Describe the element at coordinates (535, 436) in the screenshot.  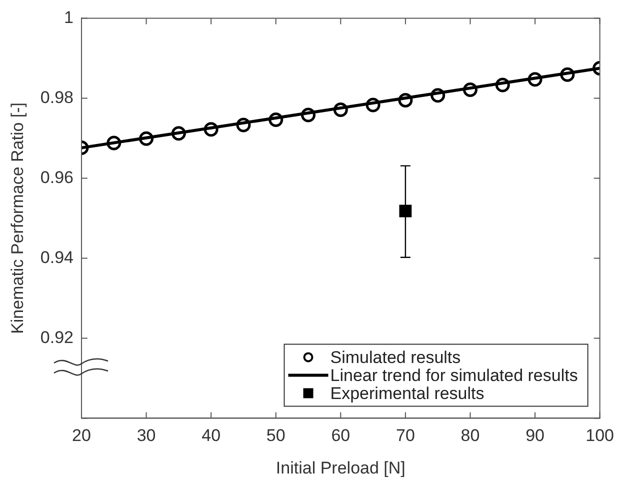
I see `x-tick-label: 90` at that location.